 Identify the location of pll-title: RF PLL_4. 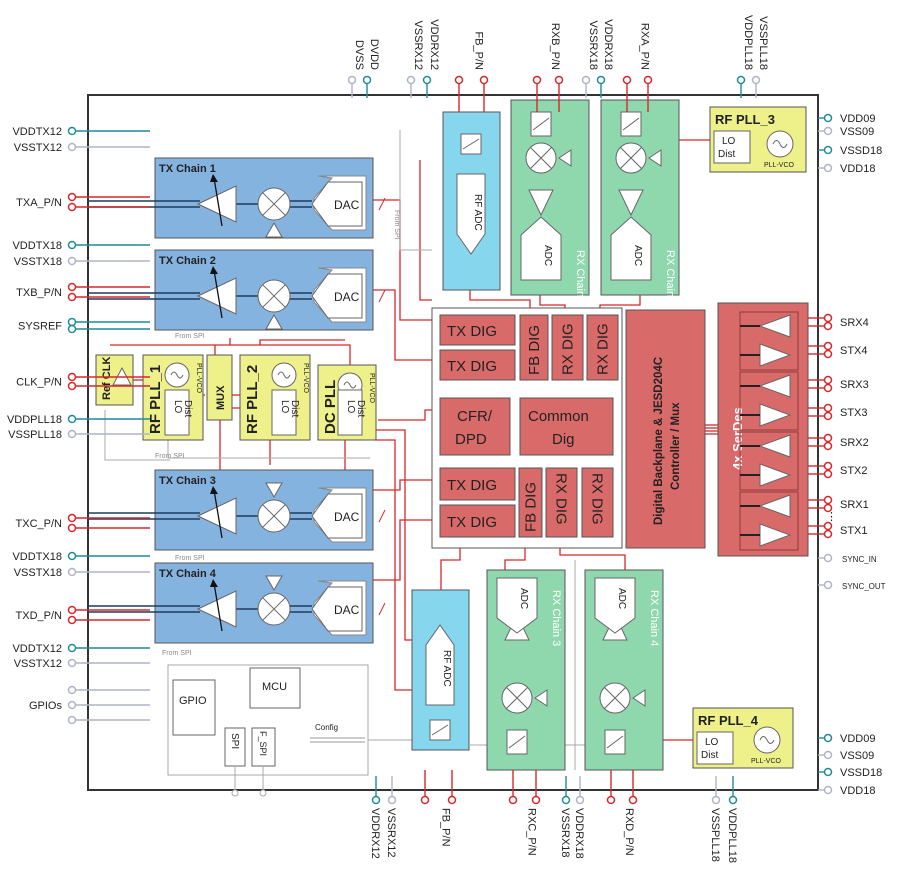
(728, 720).